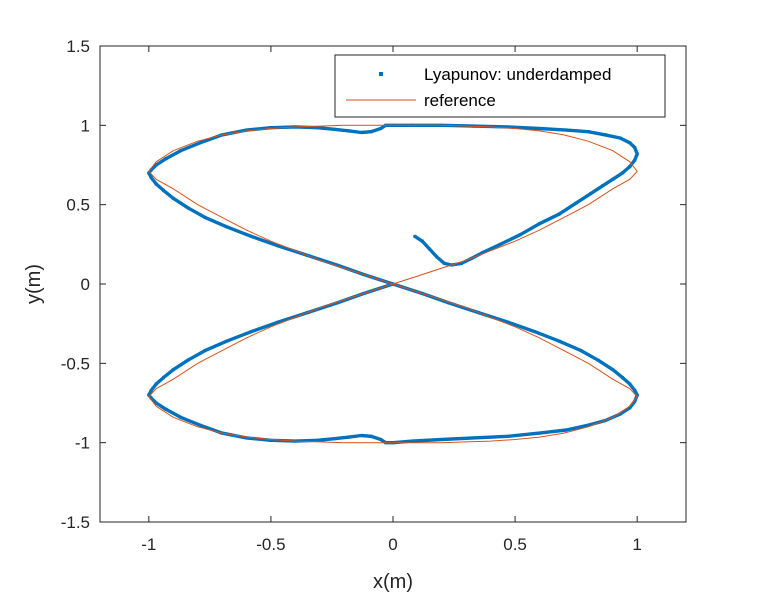  What do you see at coordinates (148, 544) in the screenshot?
I see `x-tick-label: -1` at bounding box center [148, 544].